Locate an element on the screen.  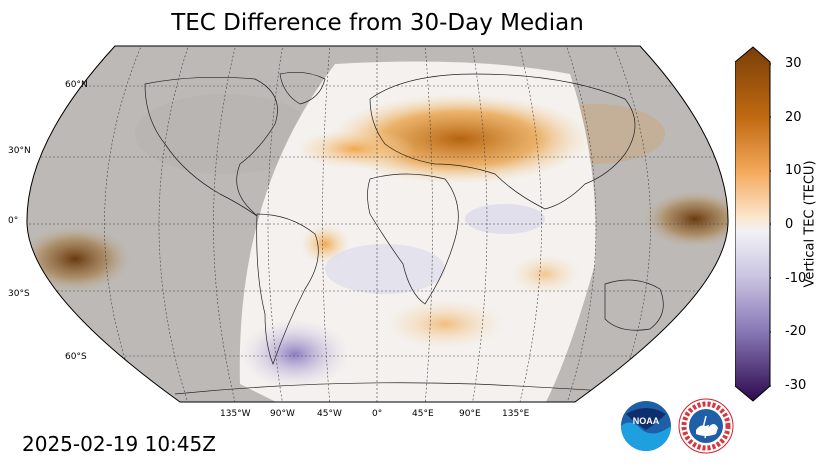
lon-label-90w: 90°W is located at coordinates (282, 414).